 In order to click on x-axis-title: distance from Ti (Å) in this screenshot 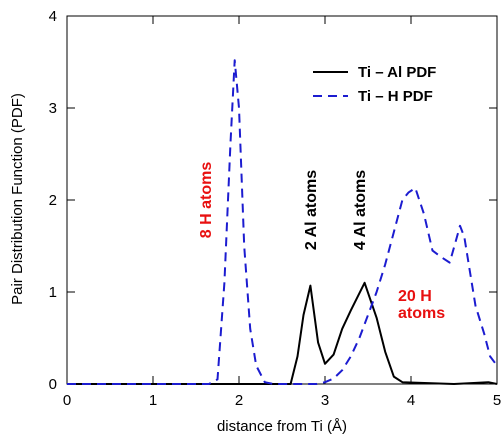, I will do `click(282, 426)`.